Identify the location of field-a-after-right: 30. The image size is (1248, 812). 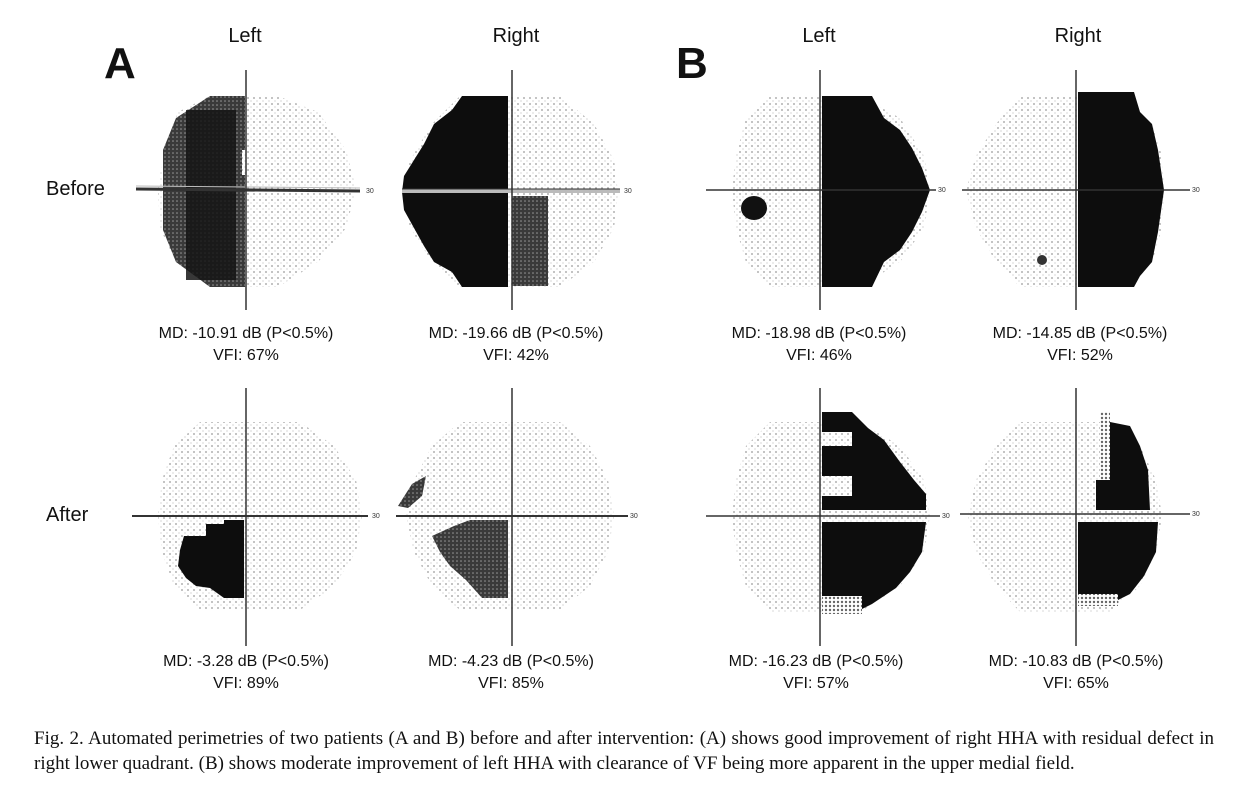
(517, 517).